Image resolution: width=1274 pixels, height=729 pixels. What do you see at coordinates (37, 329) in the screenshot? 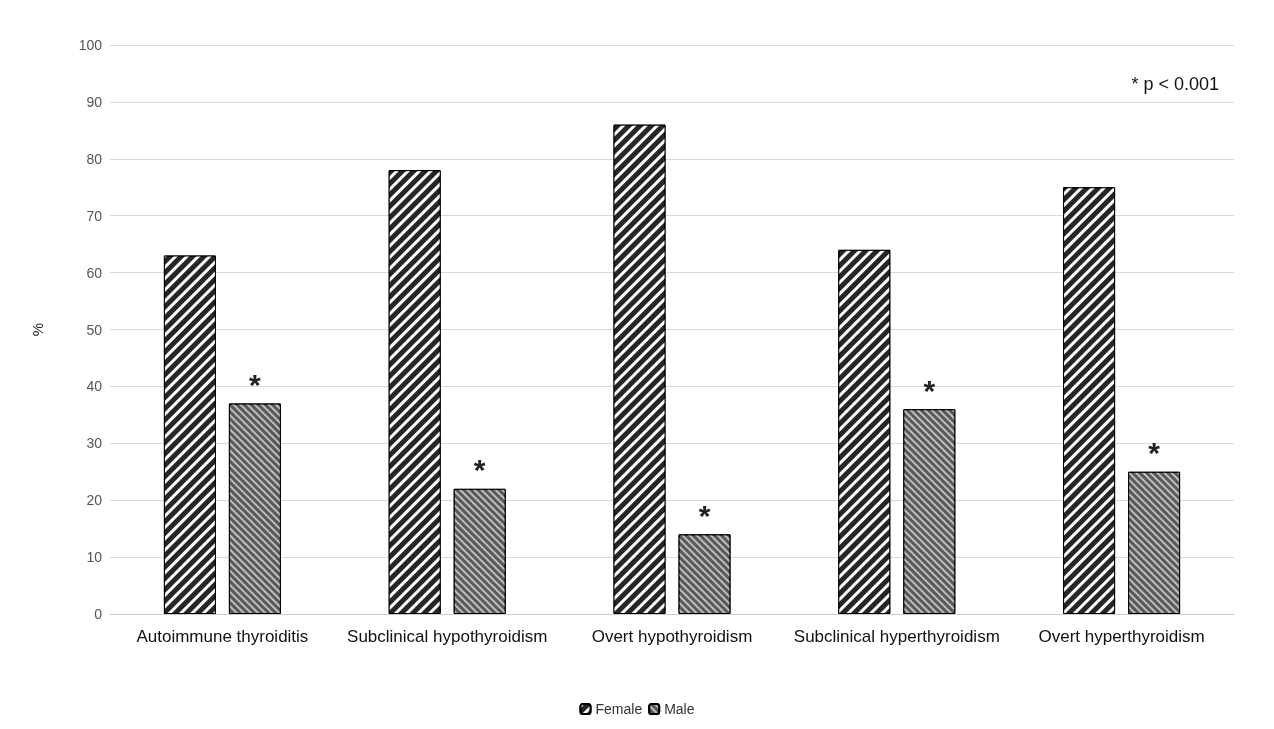
I see `y-axis-title: %` at bounding box center [37, 329].